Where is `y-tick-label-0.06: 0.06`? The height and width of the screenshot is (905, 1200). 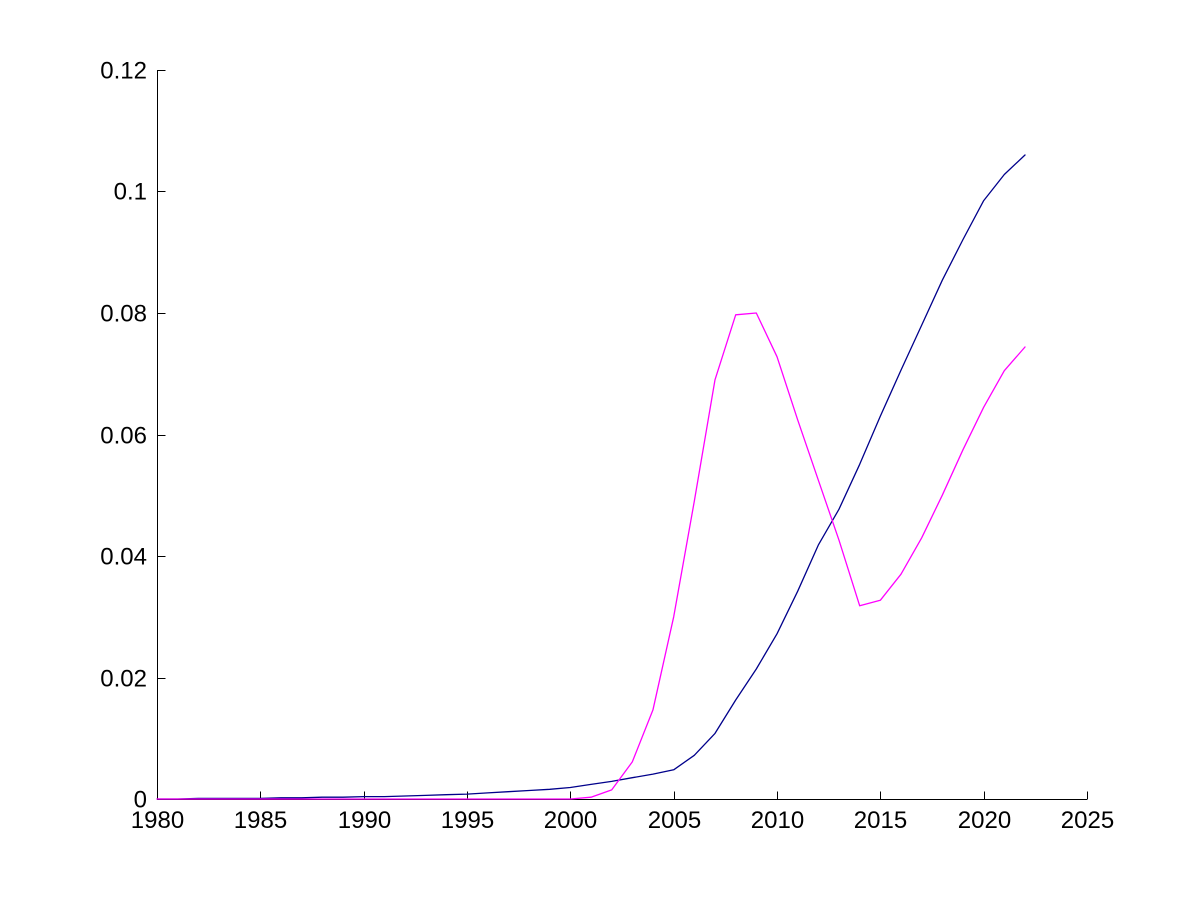 y-tick-label-0.06: 0.06 is located at coordinates (123, 436).